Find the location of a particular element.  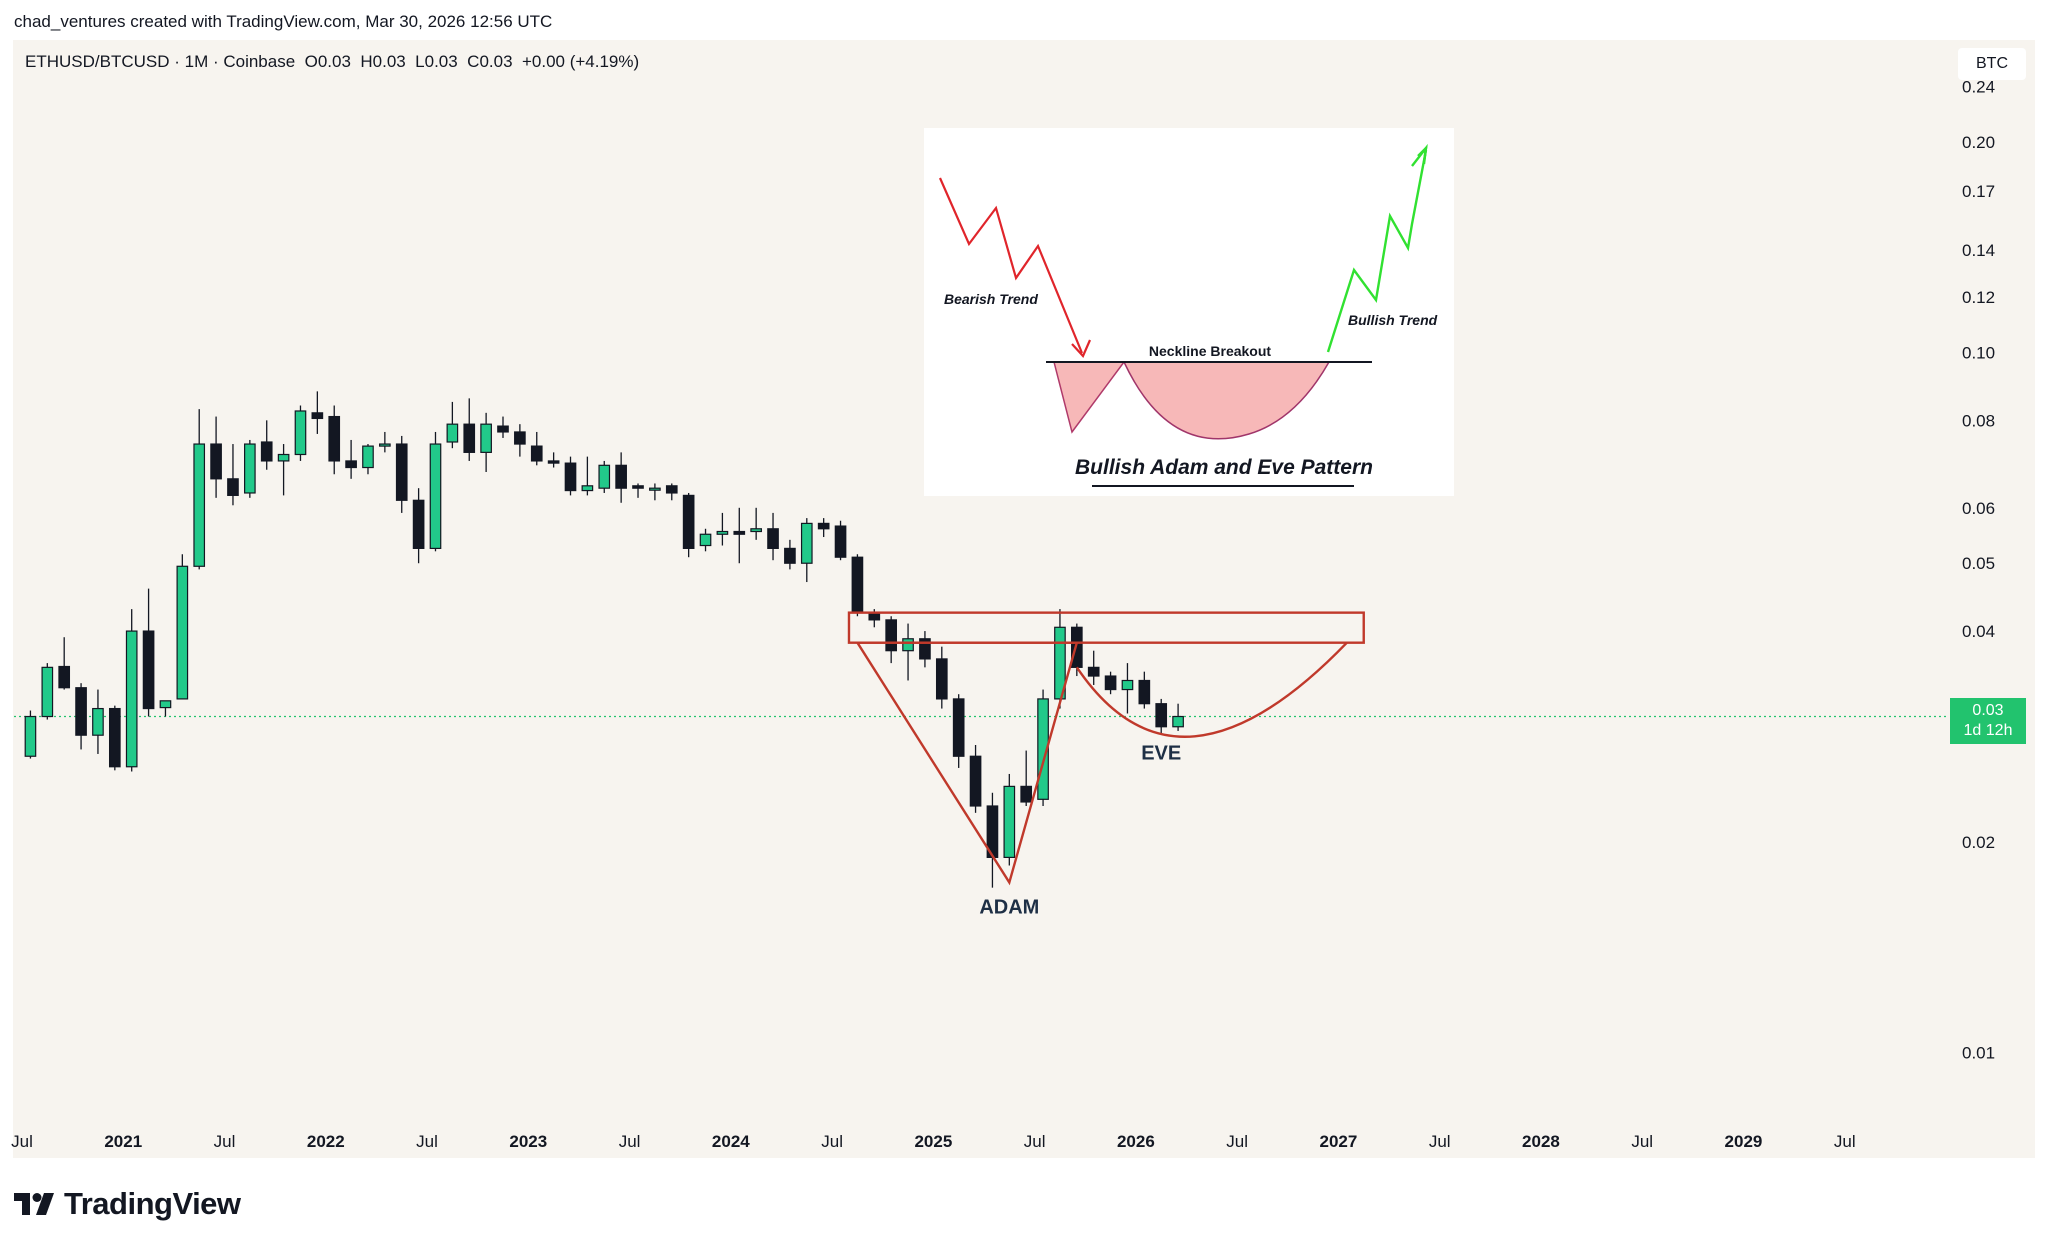

time-tick-label: 2026 is located at coordinates (1136, 1141).